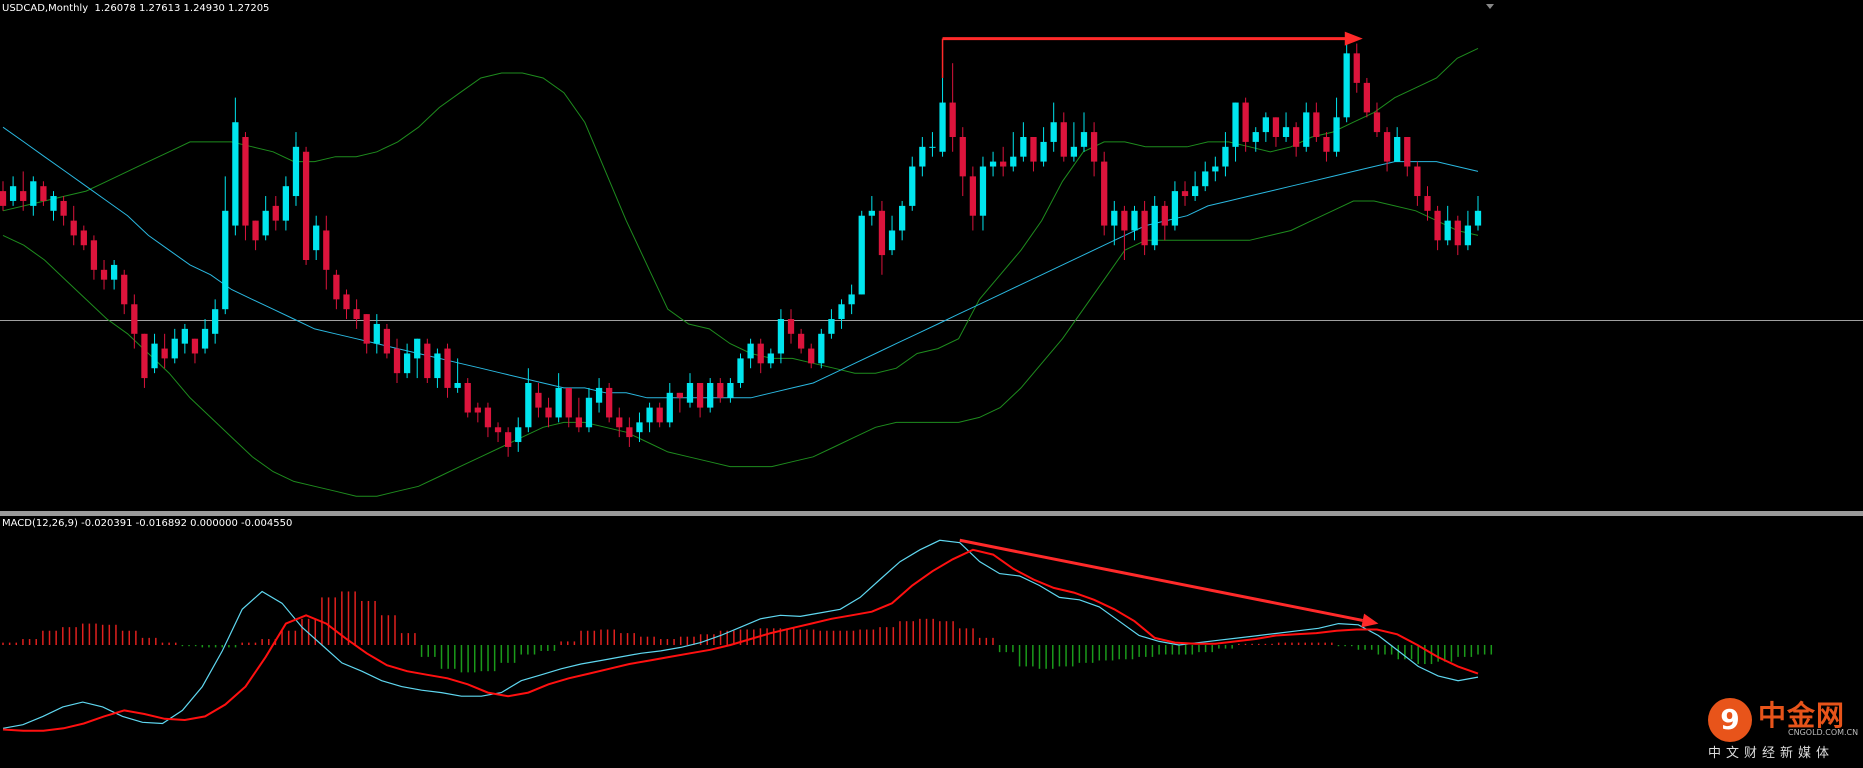  I want to click on watermark-domain: CNGOLD.COM.CN, so click(1823, 732).